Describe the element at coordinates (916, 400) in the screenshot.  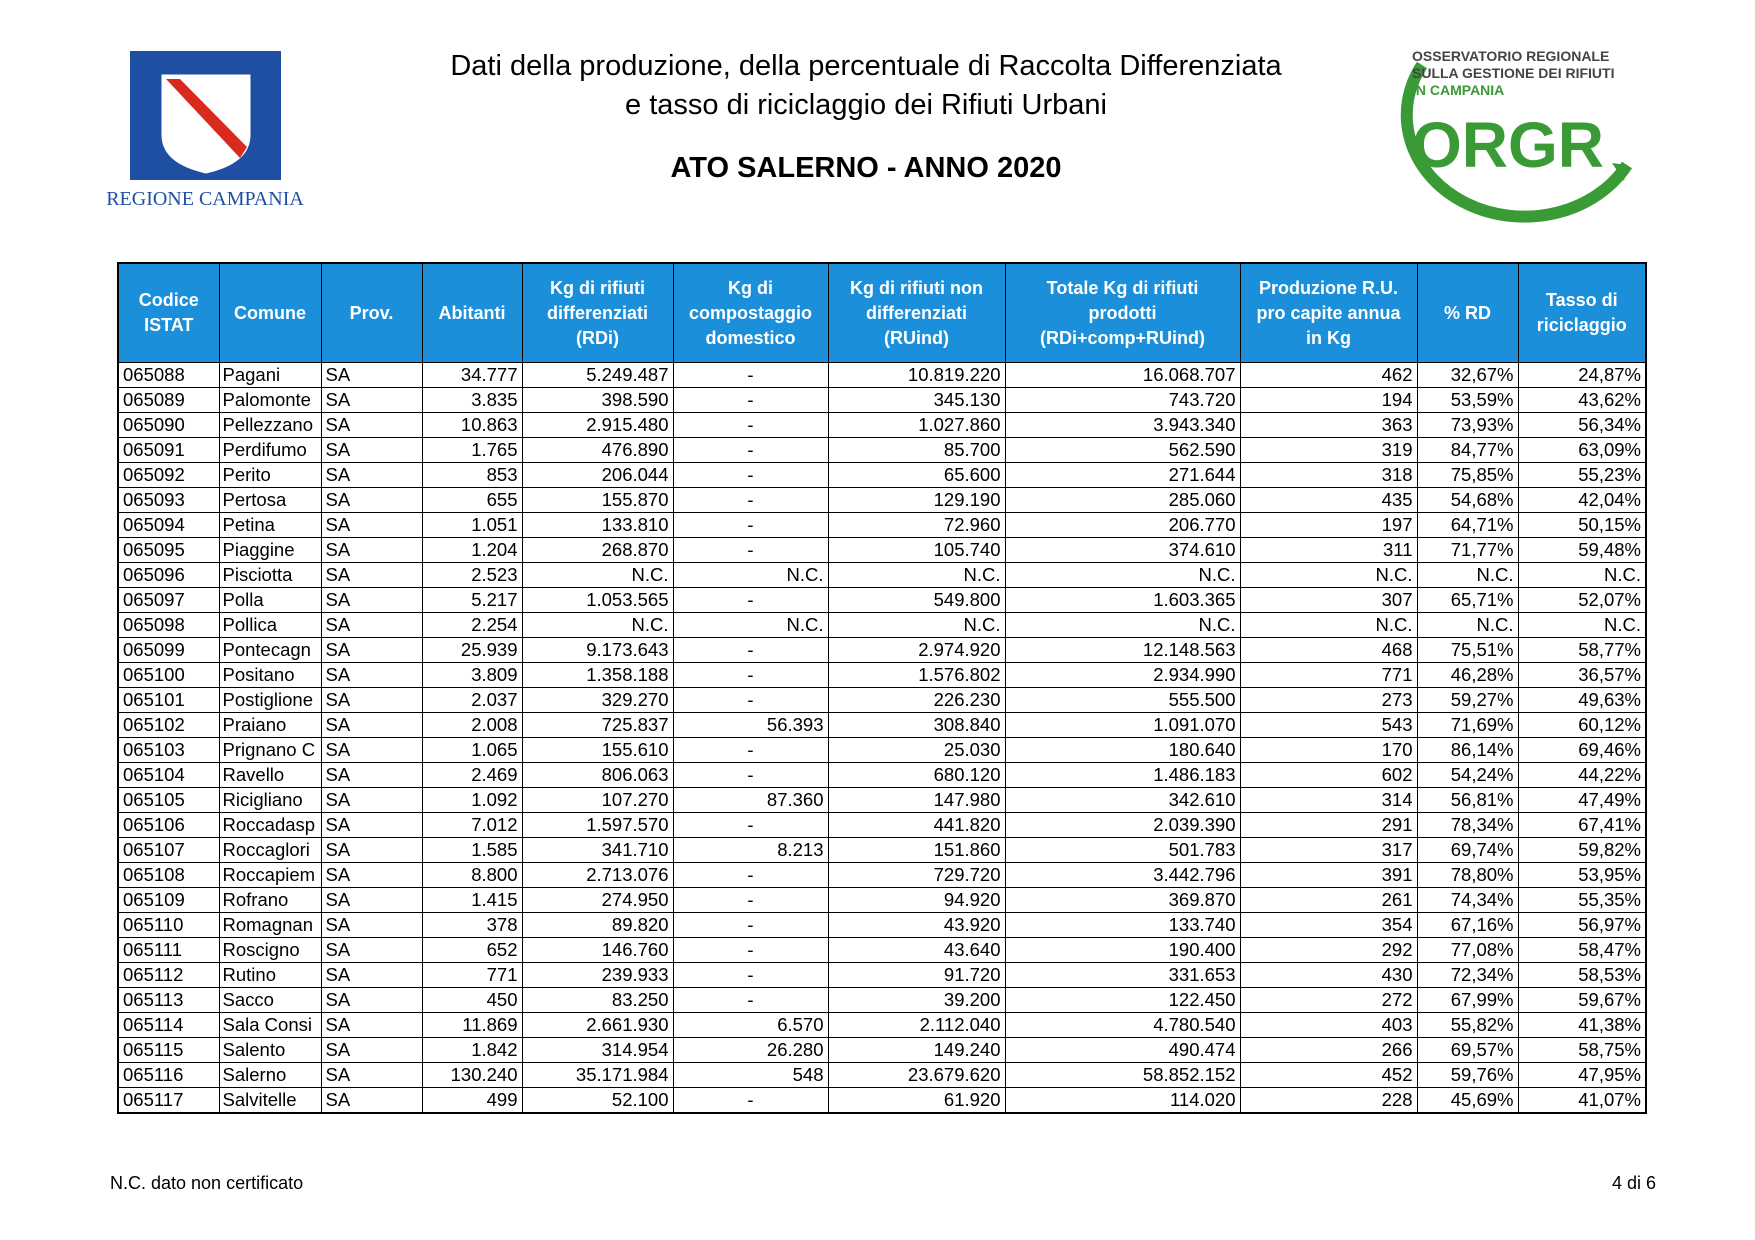
I see `table-cell: 345.130` at that location.